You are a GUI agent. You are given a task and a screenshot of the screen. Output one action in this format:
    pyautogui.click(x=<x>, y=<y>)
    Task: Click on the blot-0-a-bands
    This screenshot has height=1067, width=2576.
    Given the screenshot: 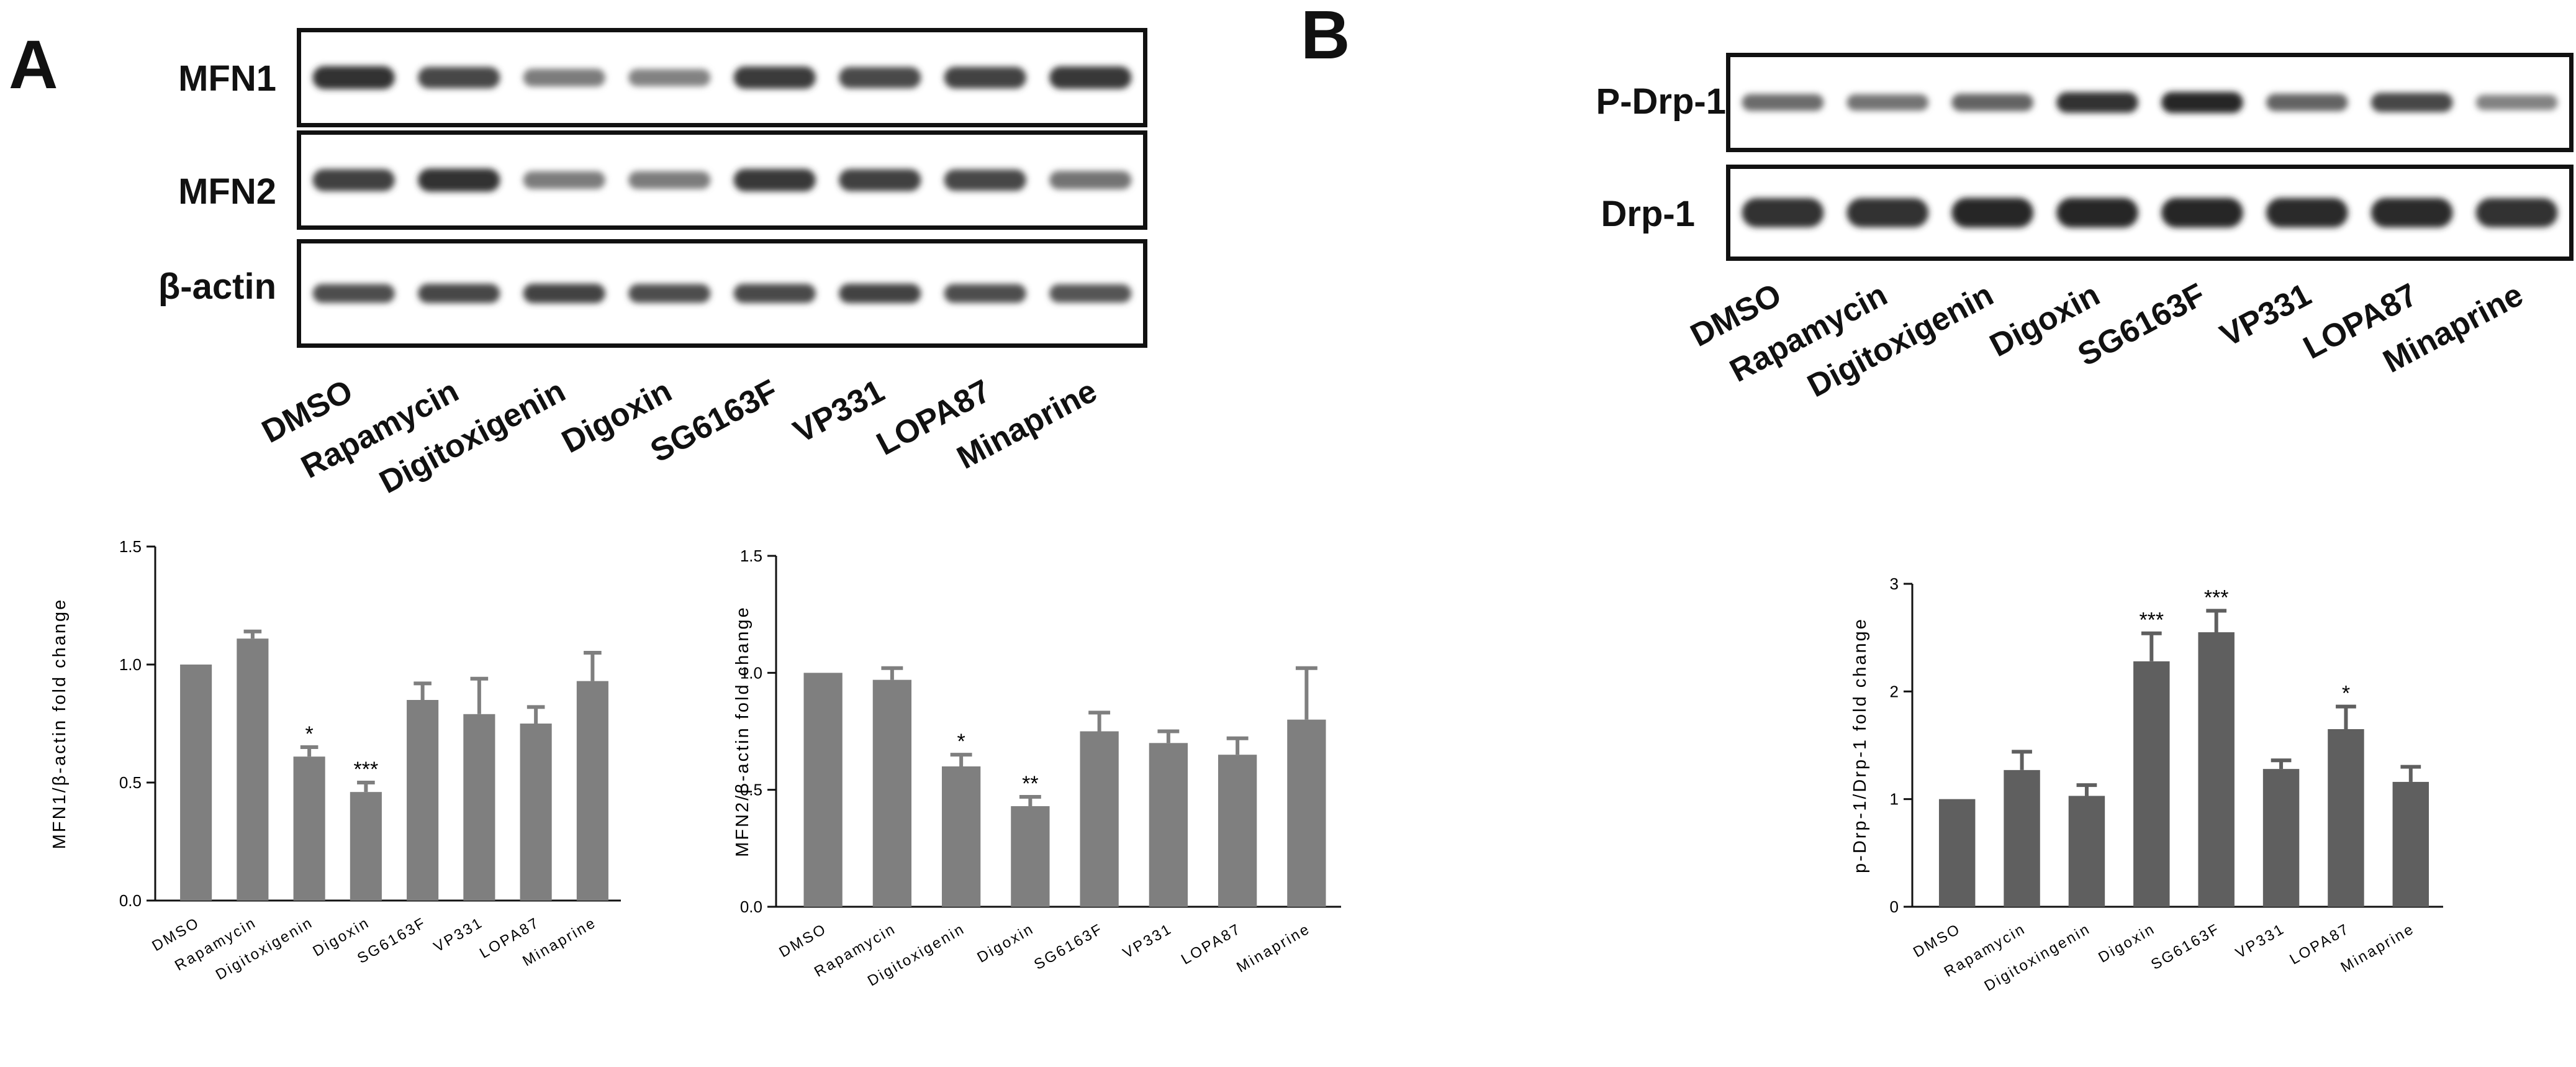 What is the action you would take?
    pyautogui.click(x=722, y=77)
    